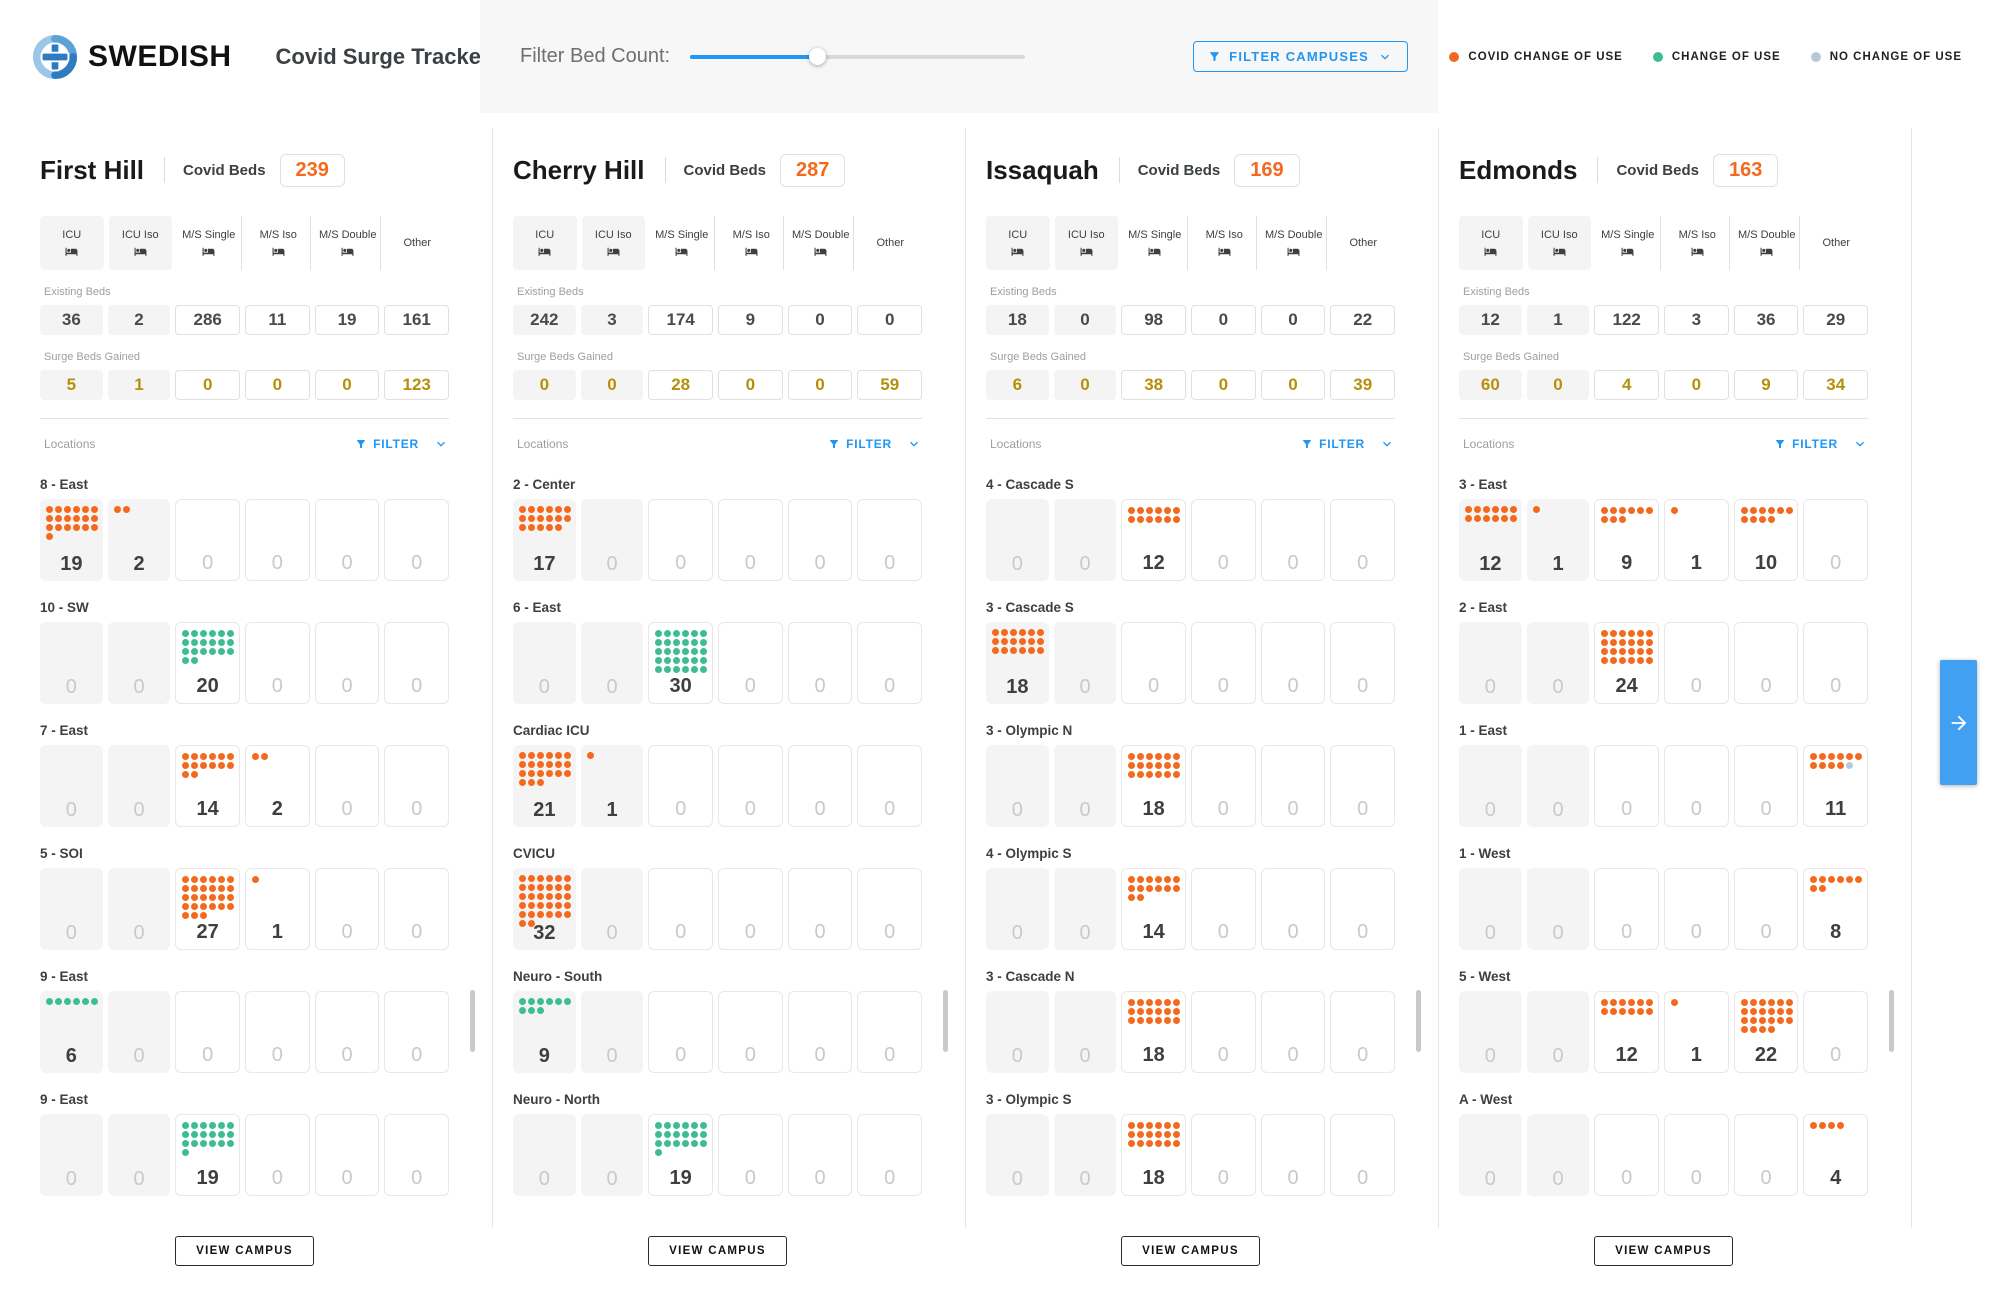 This screenshot has height=1315, width=2000. I want to click on slider-track, so click(858, 56).